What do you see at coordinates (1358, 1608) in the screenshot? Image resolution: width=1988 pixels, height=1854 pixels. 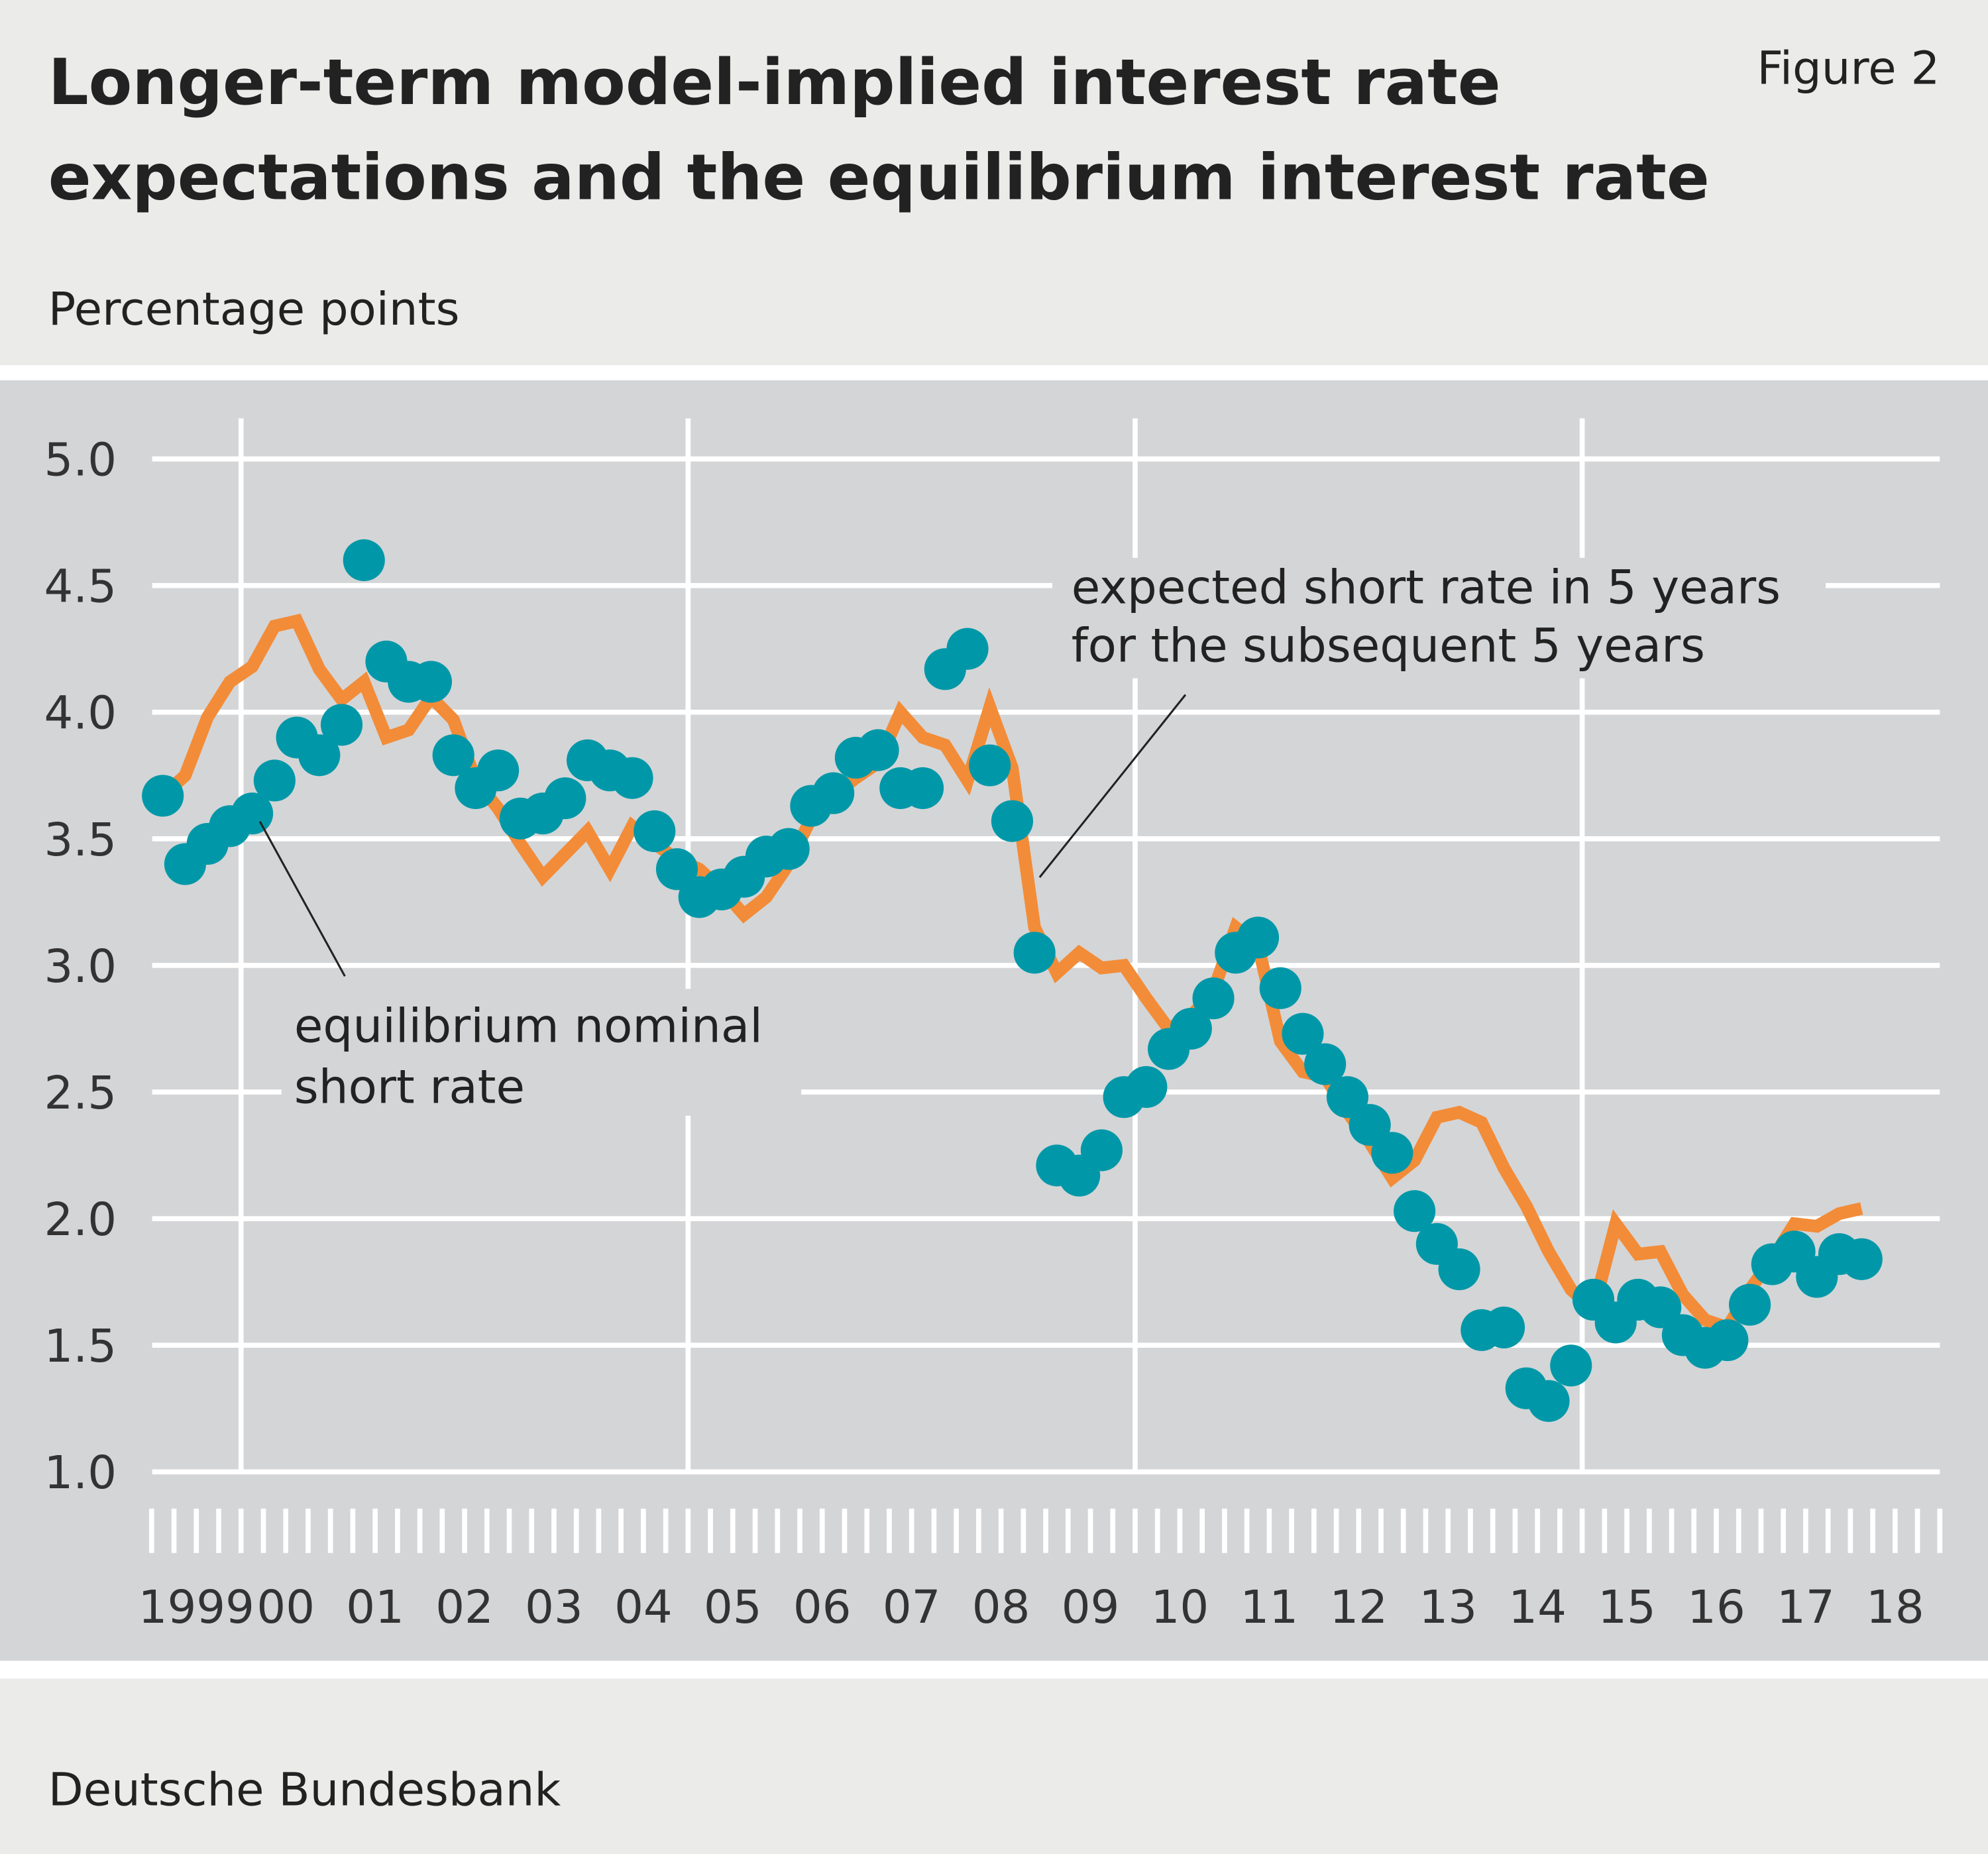 I see `x-tick-label: 12` at bounding box center [1358, 1608].